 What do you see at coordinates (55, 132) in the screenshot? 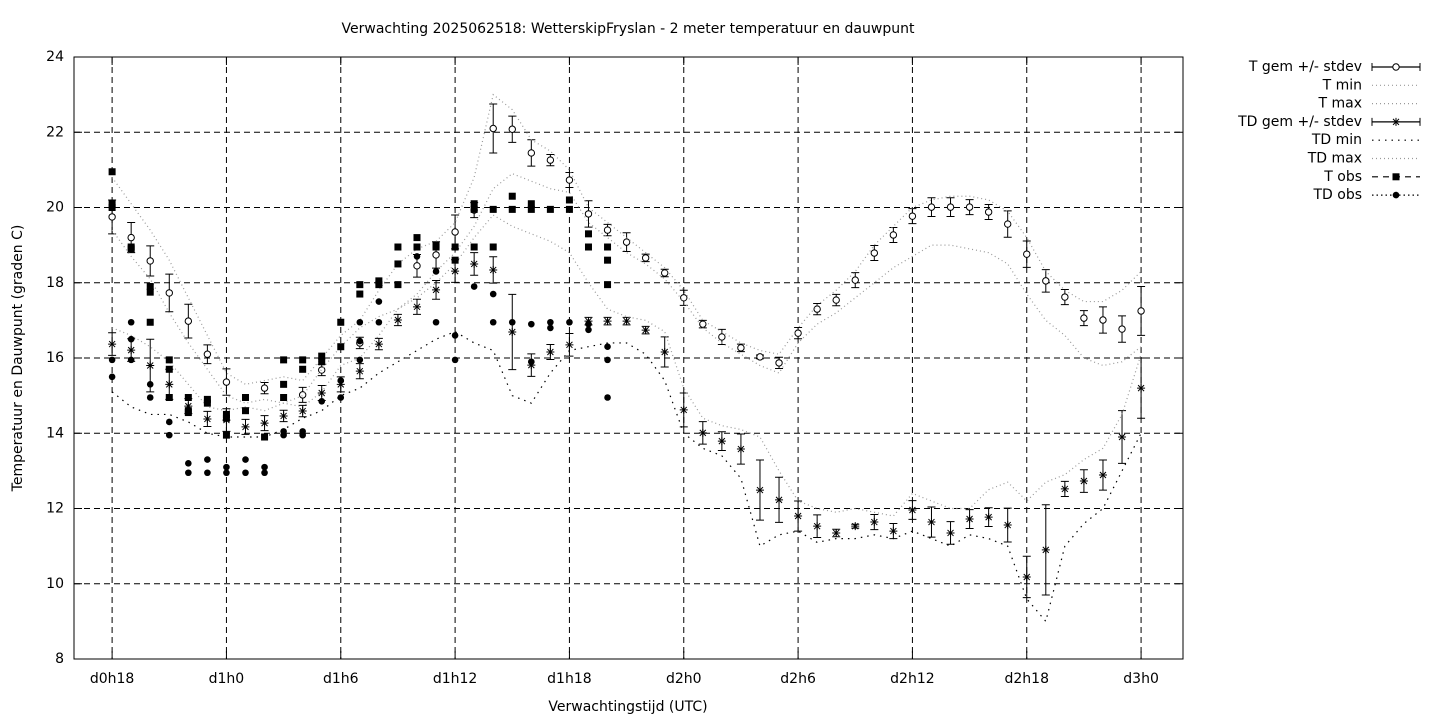
I see `y-tick-label: 22` at bounding box center [55, 132].